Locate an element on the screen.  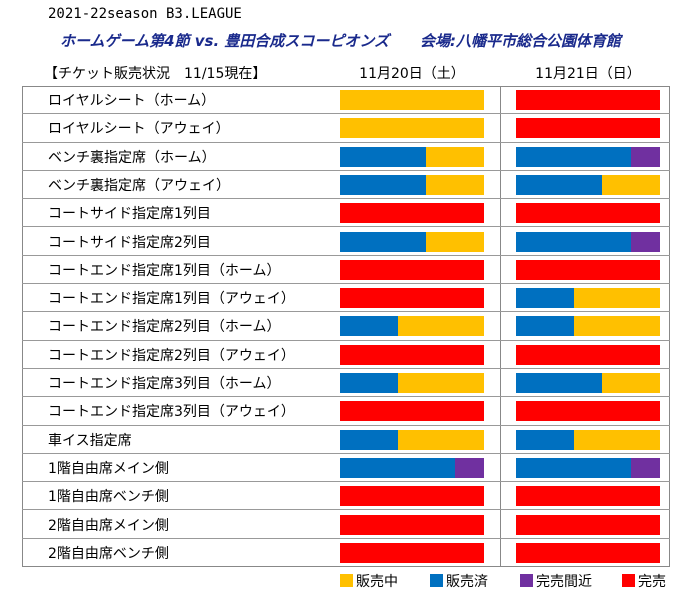
table-row: コートエンド指定席1列目（アウェイ） is located at coordinates (346, 298).